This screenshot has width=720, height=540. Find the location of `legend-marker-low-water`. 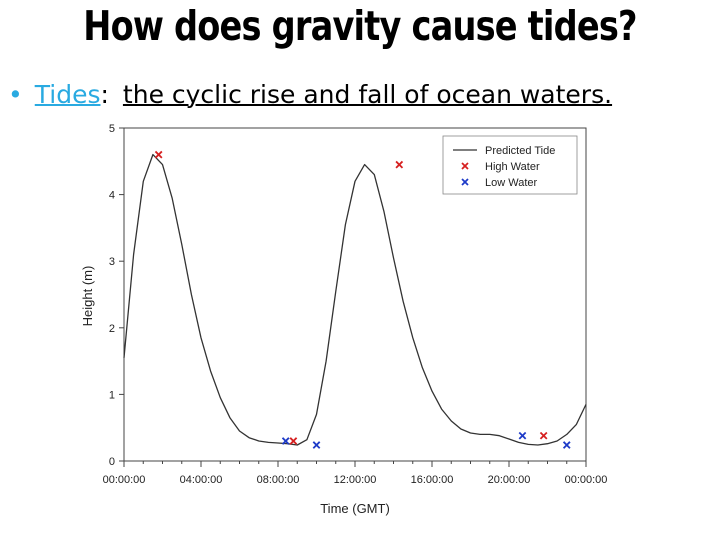

legend-marker-low-water is located at coordinates (465, 182).